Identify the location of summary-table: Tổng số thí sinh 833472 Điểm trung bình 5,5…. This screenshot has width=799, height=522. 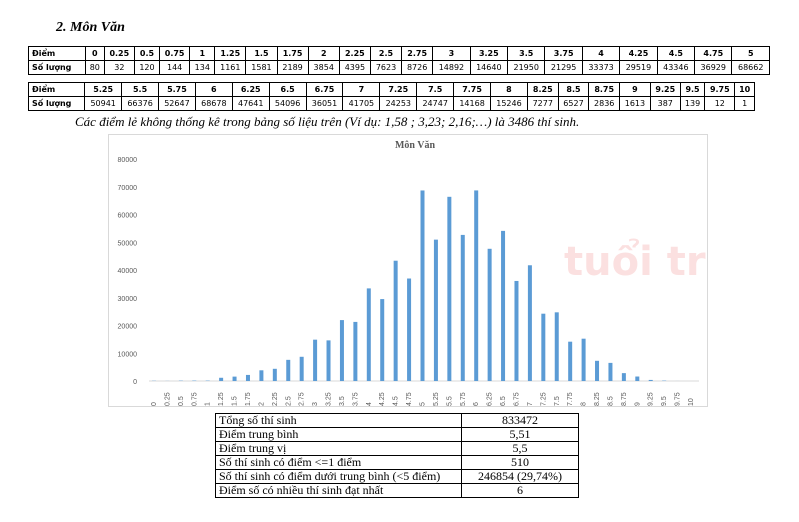
(397, 455).